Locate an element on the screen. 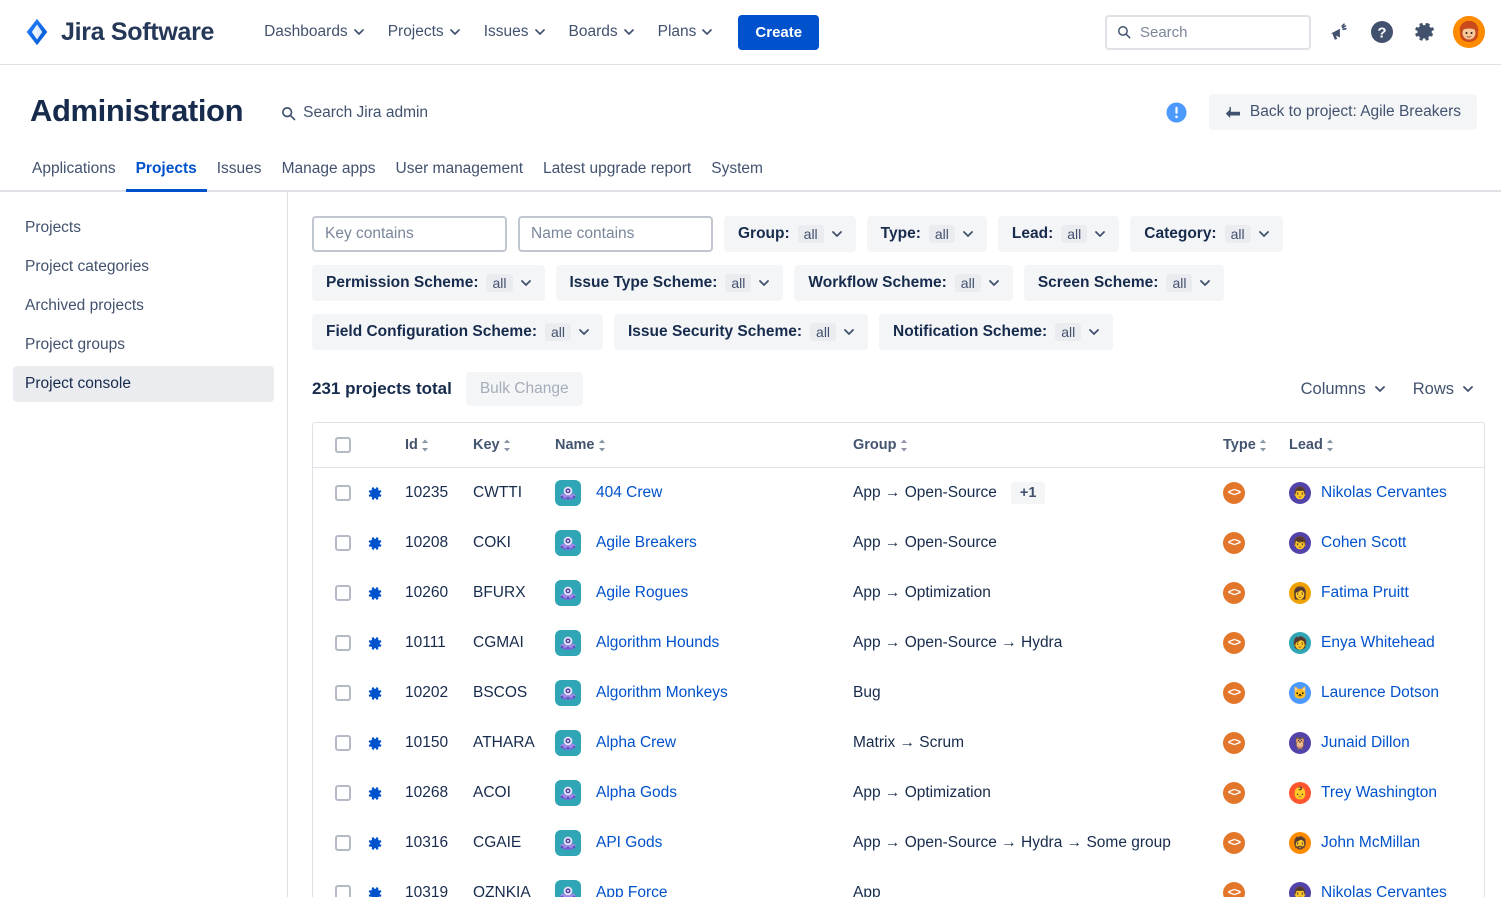 This screenshot has width=1501, height=900. project-lead-link: John McMillan is located at coordinates (1371, 842).